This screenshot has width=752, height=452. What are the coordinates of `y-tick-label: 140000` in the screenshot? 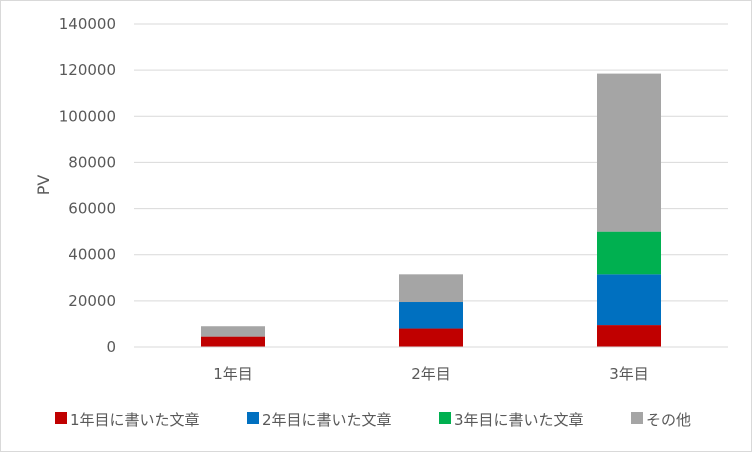 It's located at (87, 24).